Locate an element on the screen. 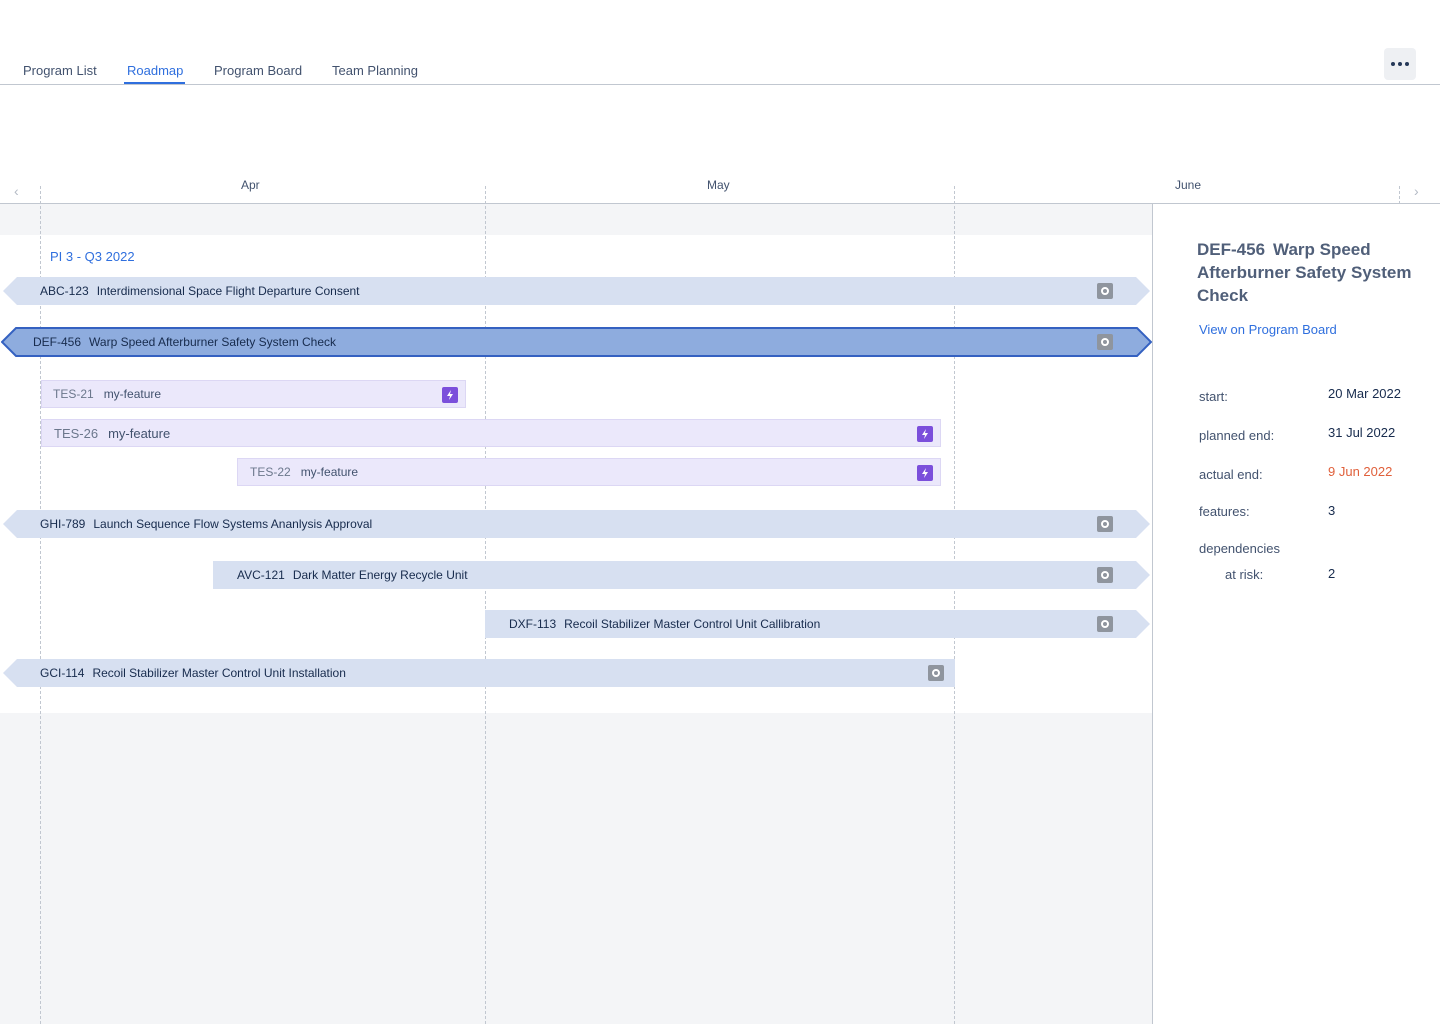  features-value: 3 is located at coordinates (1332, 510).